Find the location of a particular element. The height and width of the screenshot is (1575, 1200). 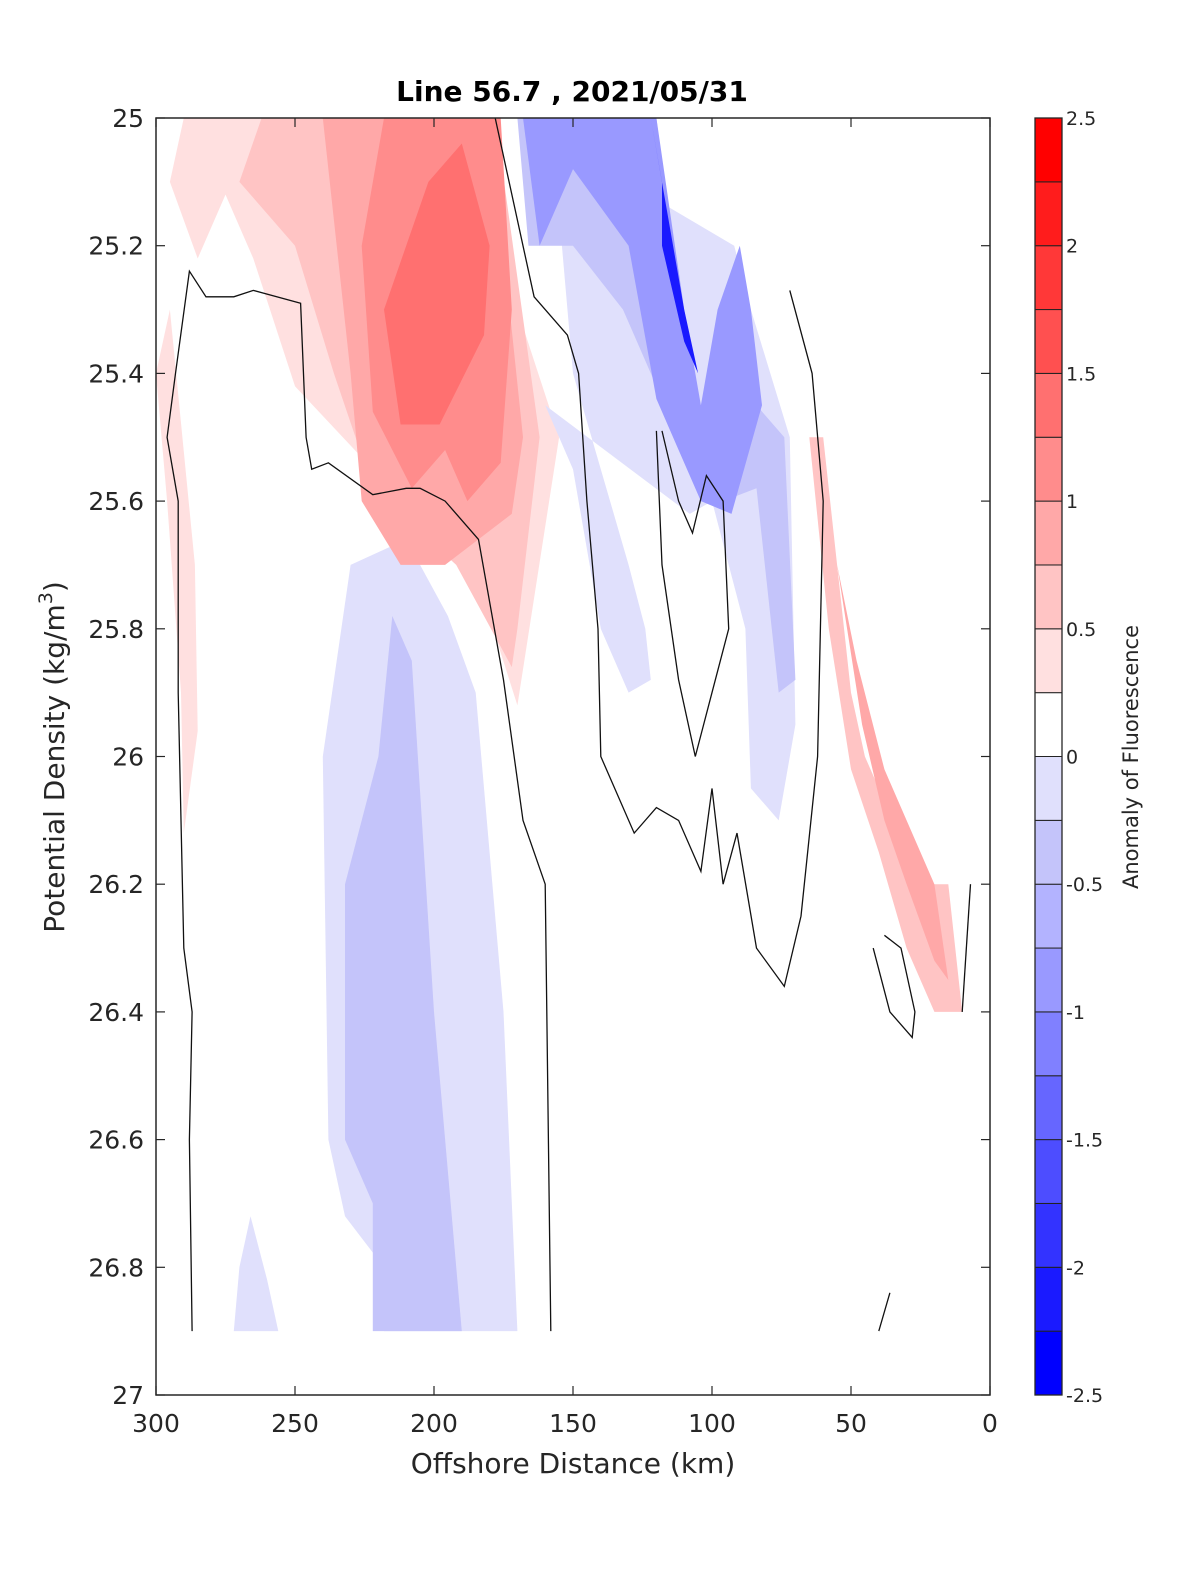

blue-upper-band-region is located at coordinates (642, 316).